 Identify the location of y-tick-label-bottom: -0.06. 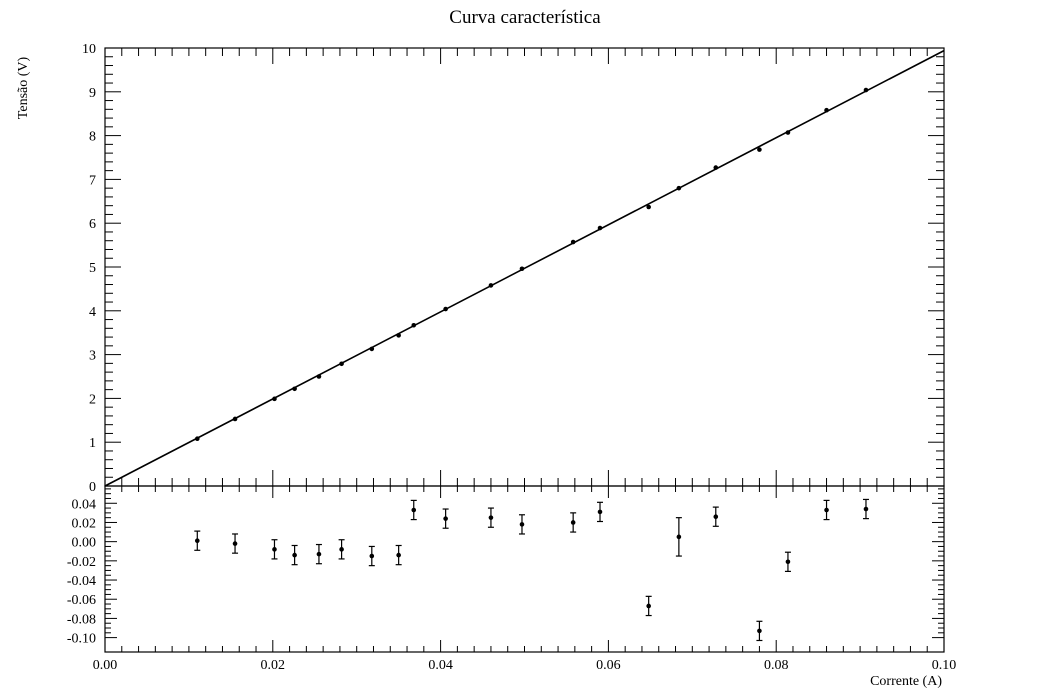
(81, 600).